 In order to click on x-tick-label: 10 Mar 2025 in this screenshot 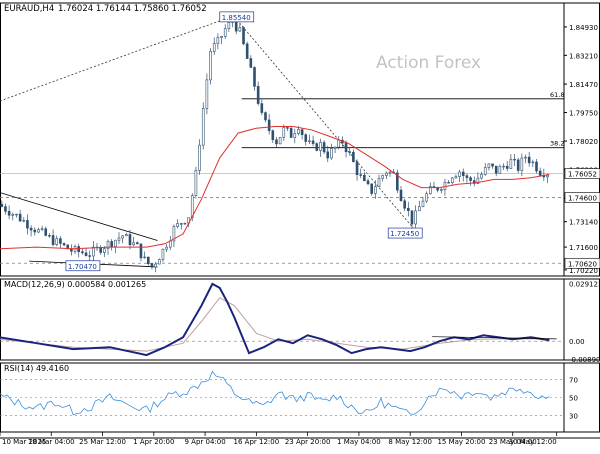, I will do `click(24, 442)`.